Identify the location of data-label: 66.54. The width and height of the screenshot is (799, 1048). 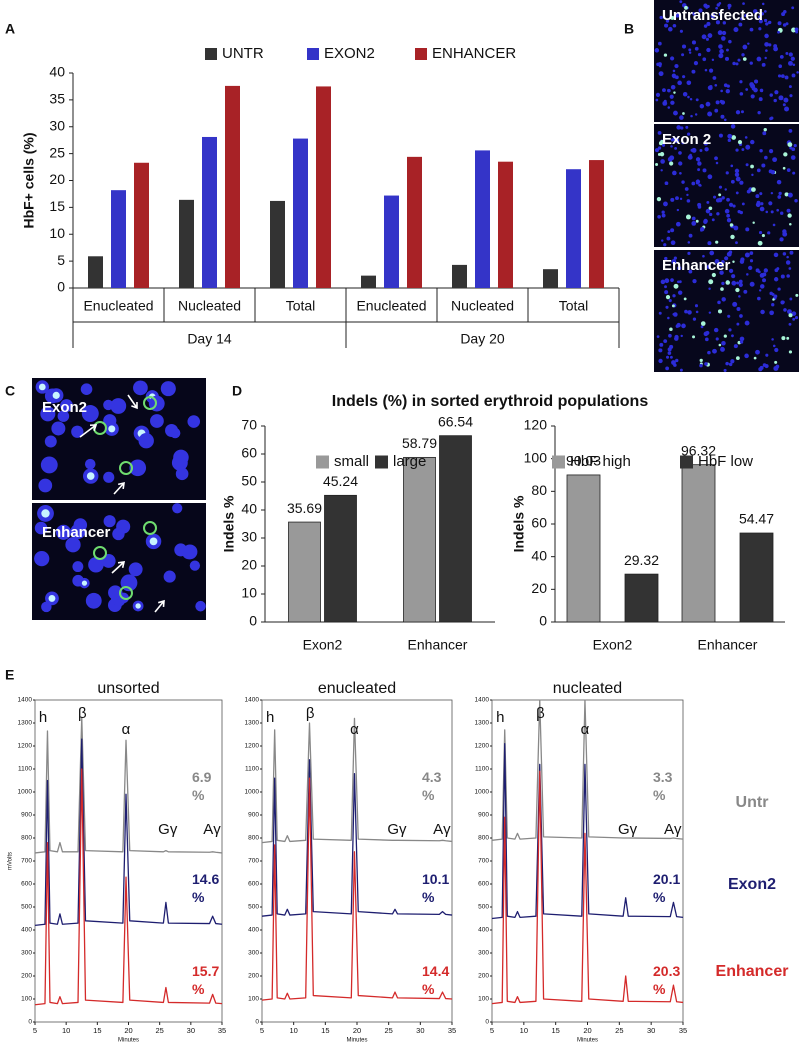
(455, 421).